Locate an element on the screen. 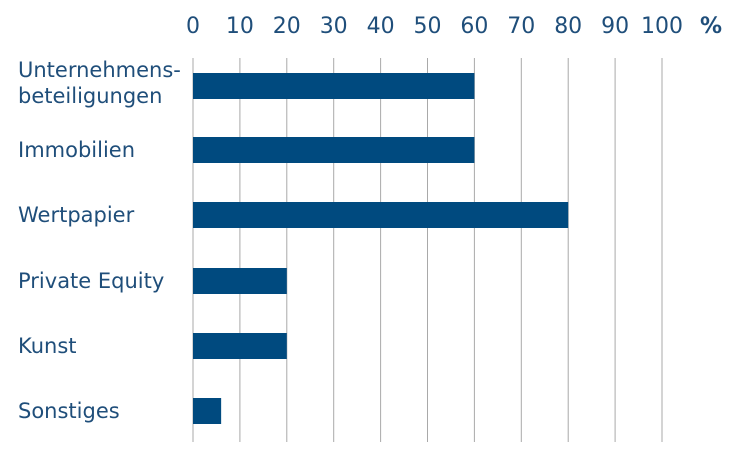  x-tick-label-80: 80 is located at coordinates (568, 26).